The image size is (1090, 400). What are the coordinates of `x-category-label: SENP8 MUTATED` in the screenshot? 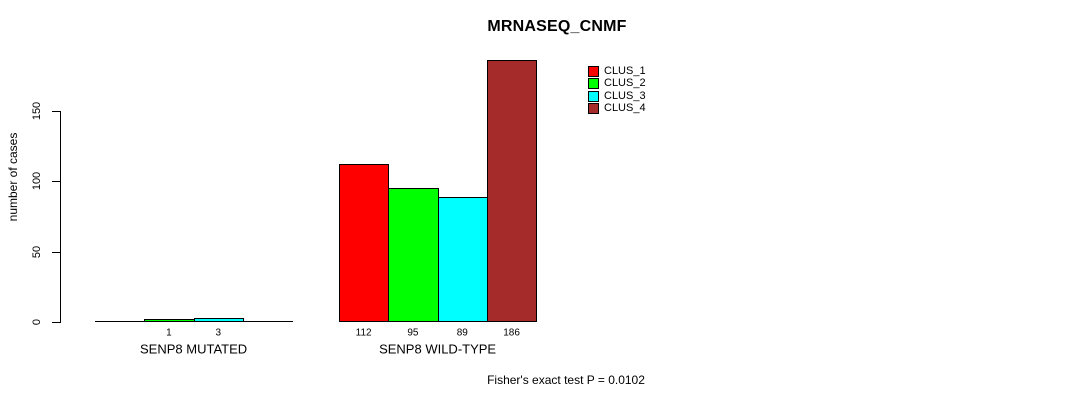 It's located at (194, 349).